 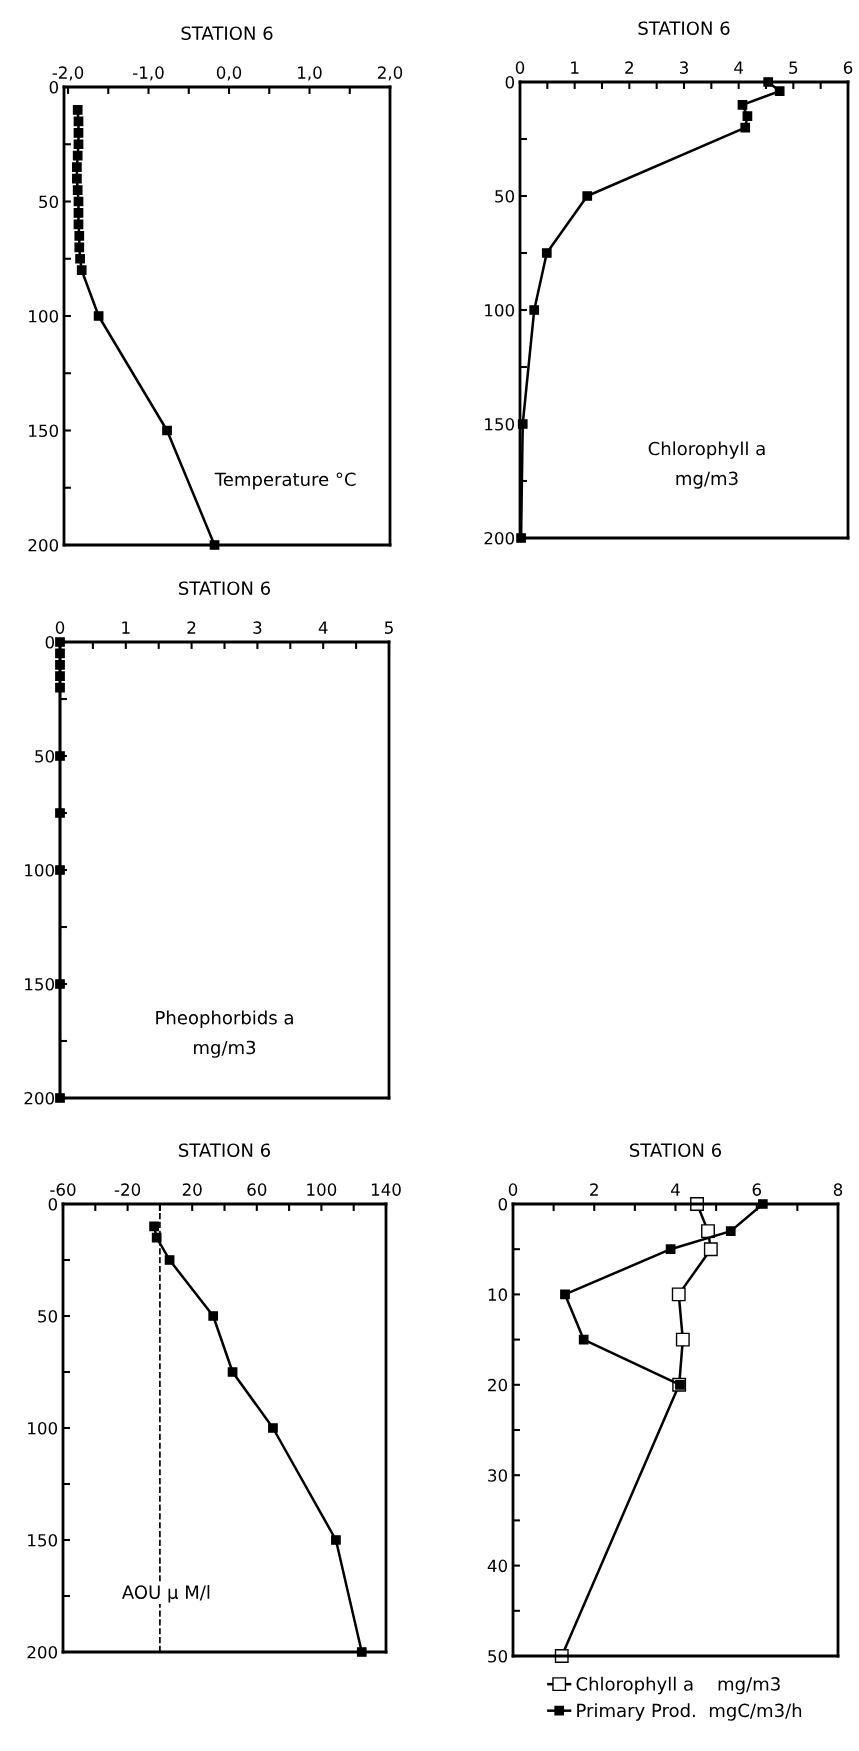 I want to click on x-tick-label: 2,0, so click(x=390, y=73).